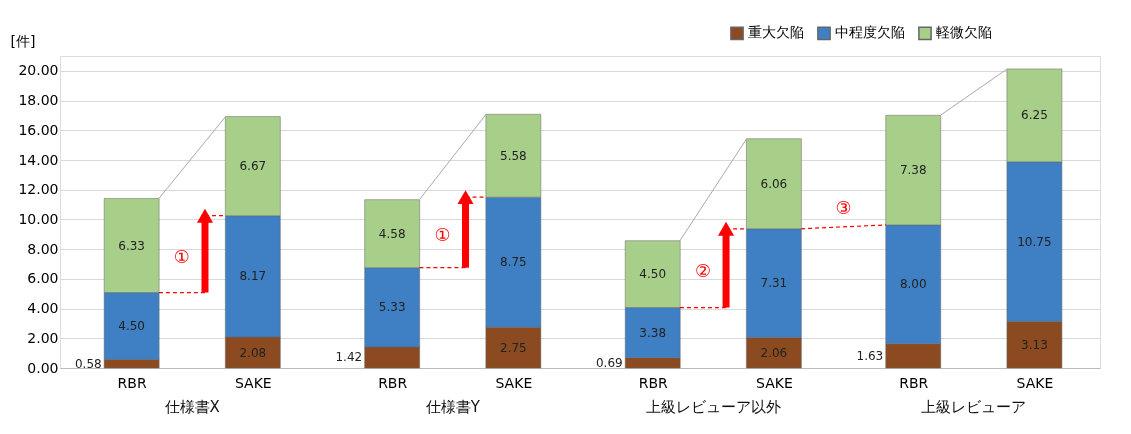  Describe the element at coordinates (38, 70) in the screenshot. I see `y-tick-label: 20.00` at that location.